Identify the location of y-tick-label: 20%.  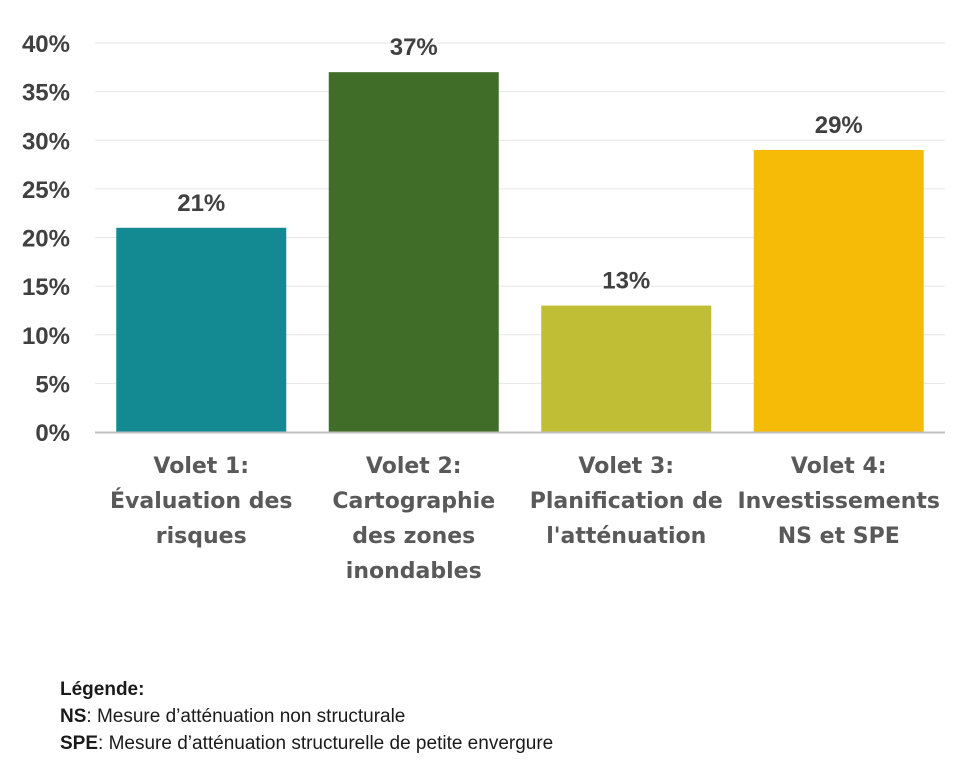
(46, 239).